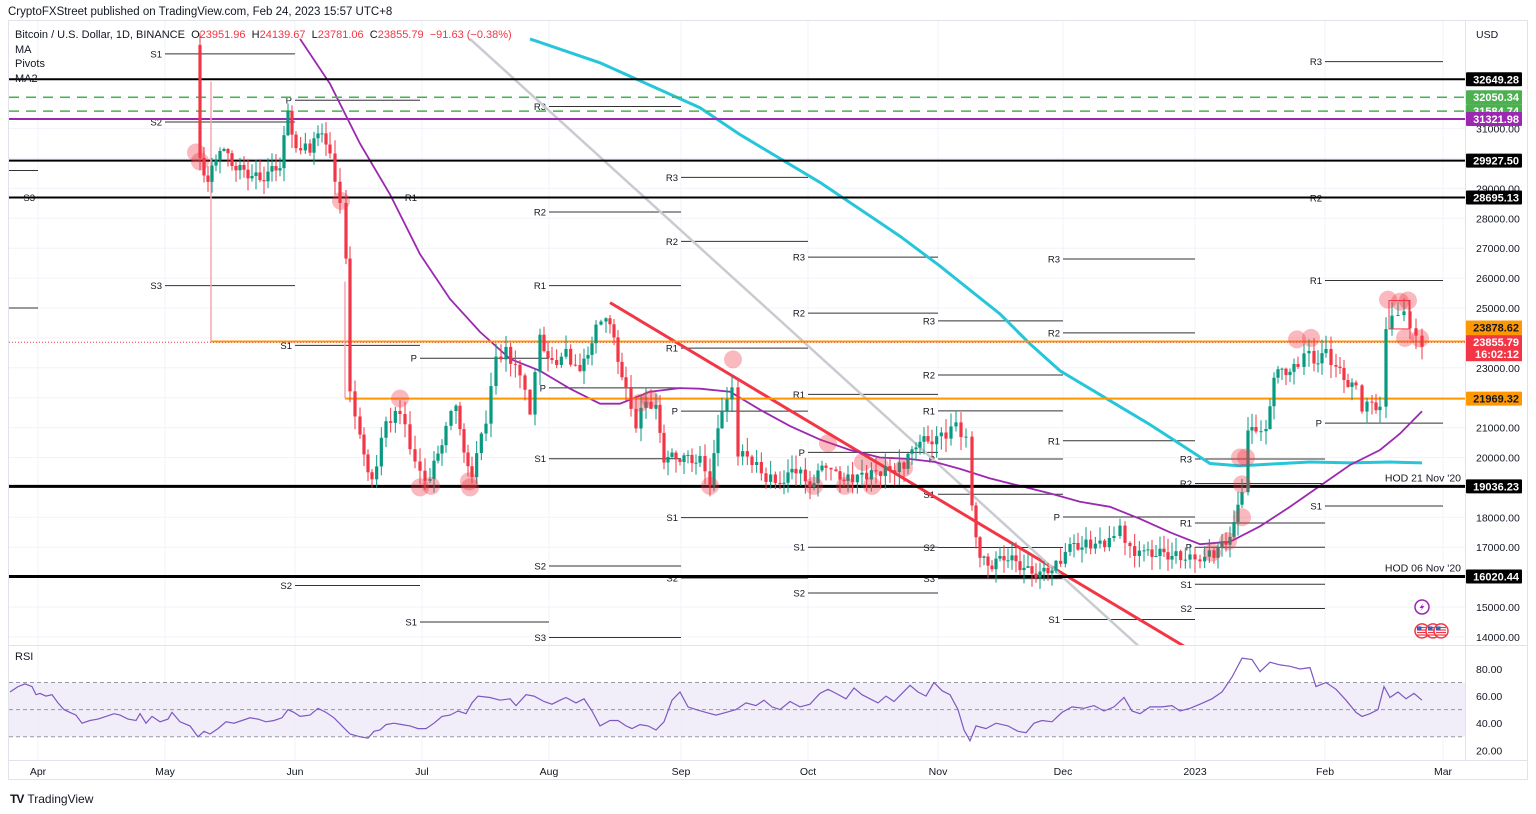 The width and height of the screenshot is (1536, 814). I want to click on indicator-pivots: Pivots, so click(30, 64).